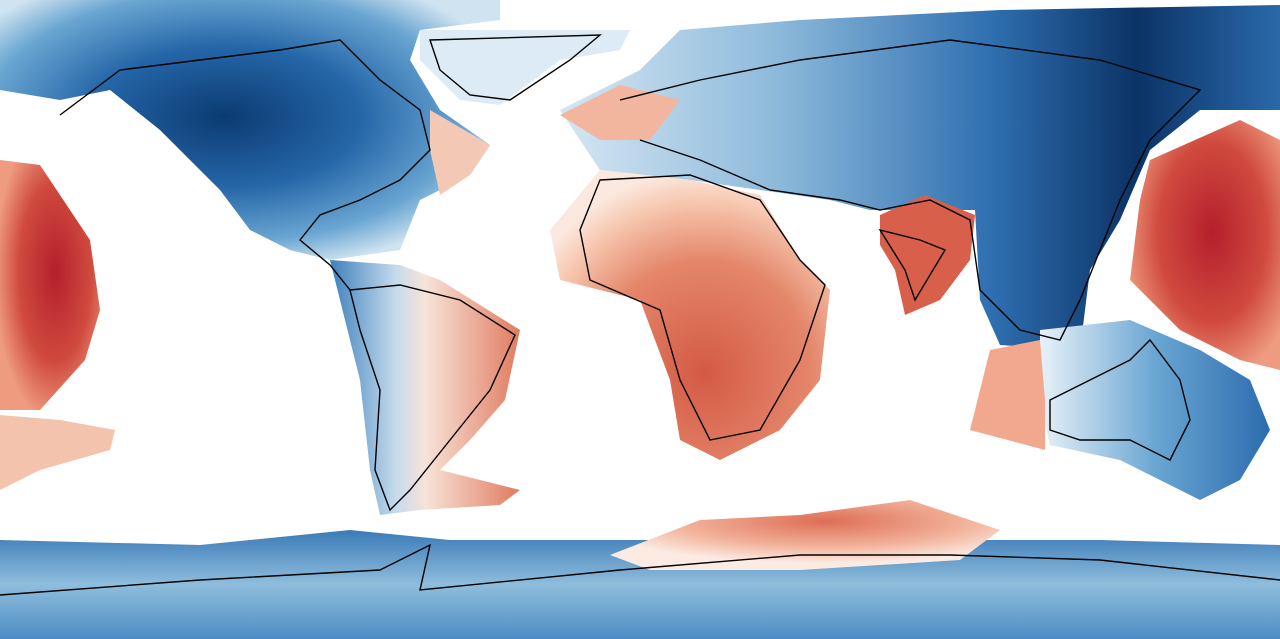 The width and height of the screenshot is (1280, 639). What do you see at coordinates (912, 265) in the screenshot?
I see `coast-india` at bounding box center [912, 265].